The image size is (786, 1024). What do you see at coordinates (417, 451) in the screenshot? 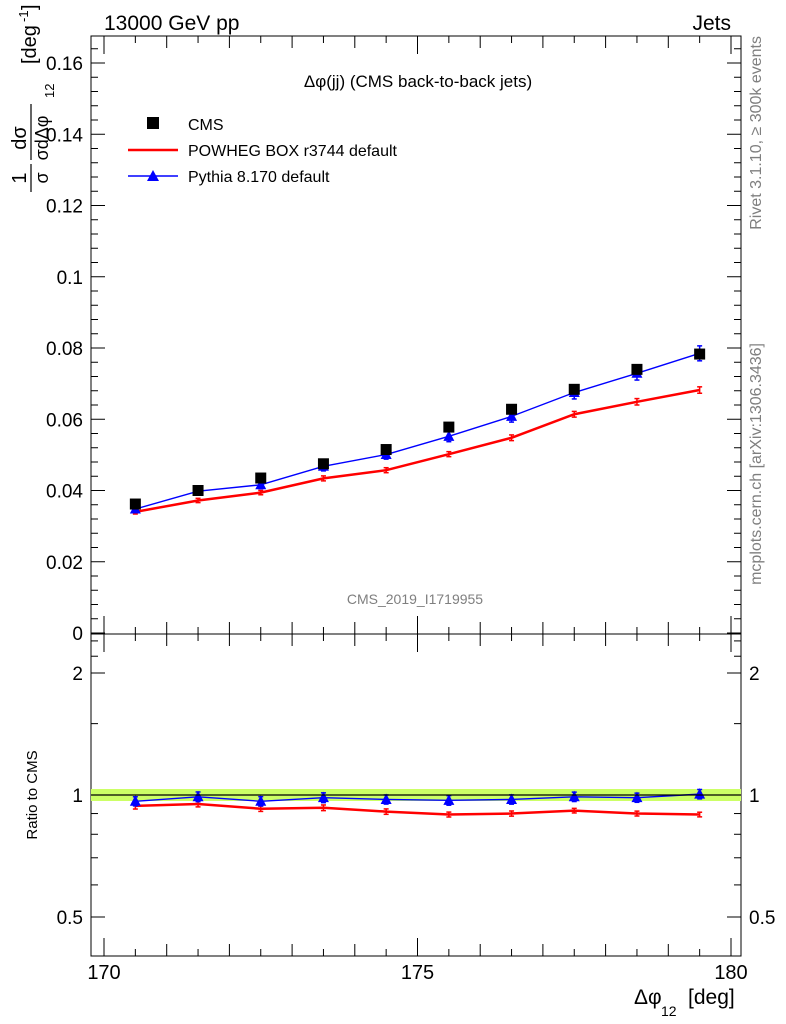
I see `series-line-powheg-box-r3744-default` at bounding box center [417, 451].